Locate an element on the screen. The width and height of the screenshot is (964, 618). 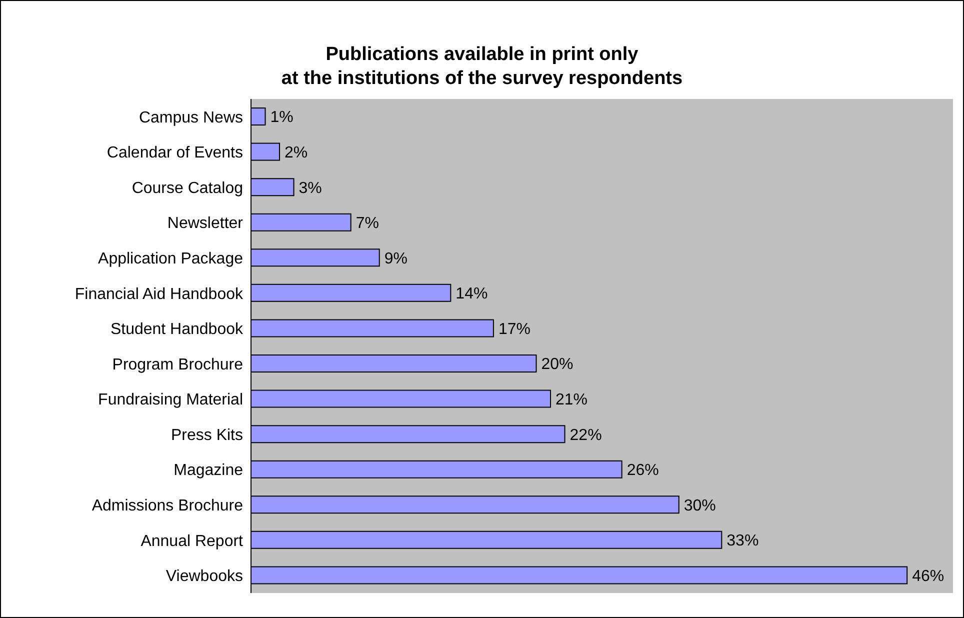
data-label: 26% is located at coordinates (642, 471).